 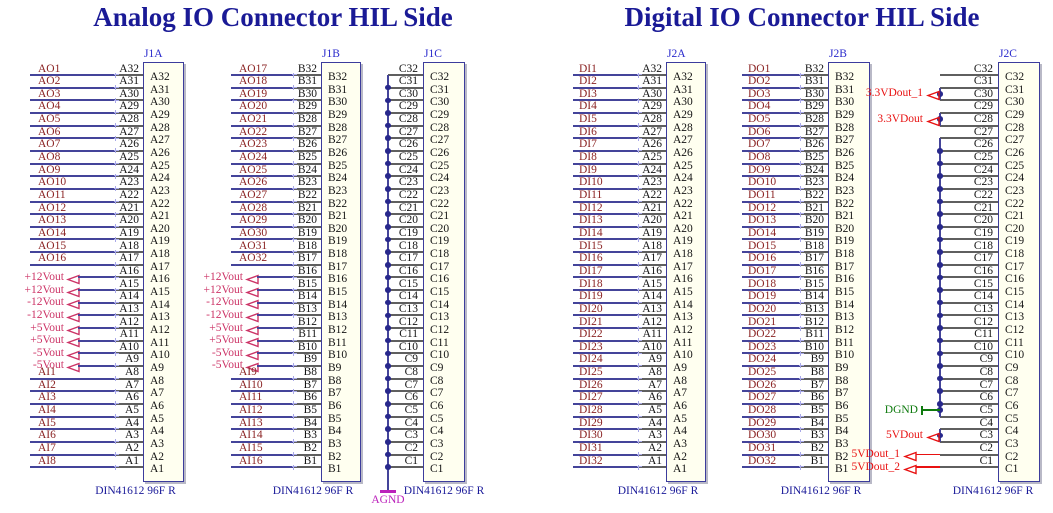 I want to click on pin-number: A3, so click(x=654, y=435).